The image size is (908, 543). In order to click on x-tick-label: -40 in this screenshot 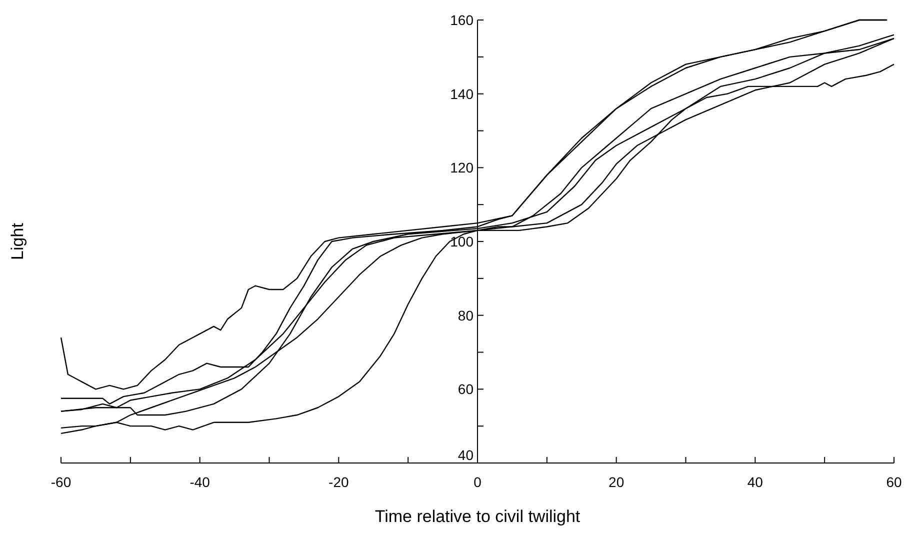, I will do `click(200, 482)`.